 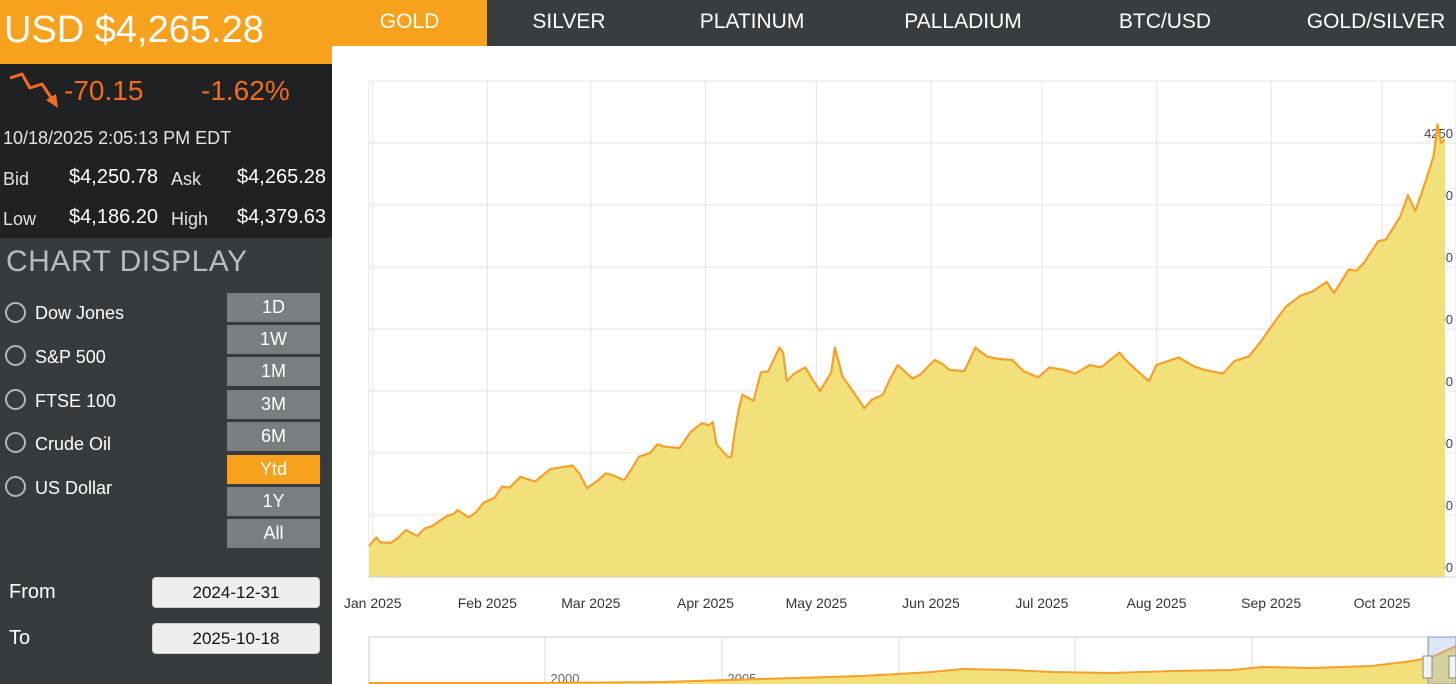 What do you see at coordinates (117, 138) in the screenshot?
I see `quote-timestamp: 10/18/2025 2:05:13 PM EDT` at bounding box center [117, 138].